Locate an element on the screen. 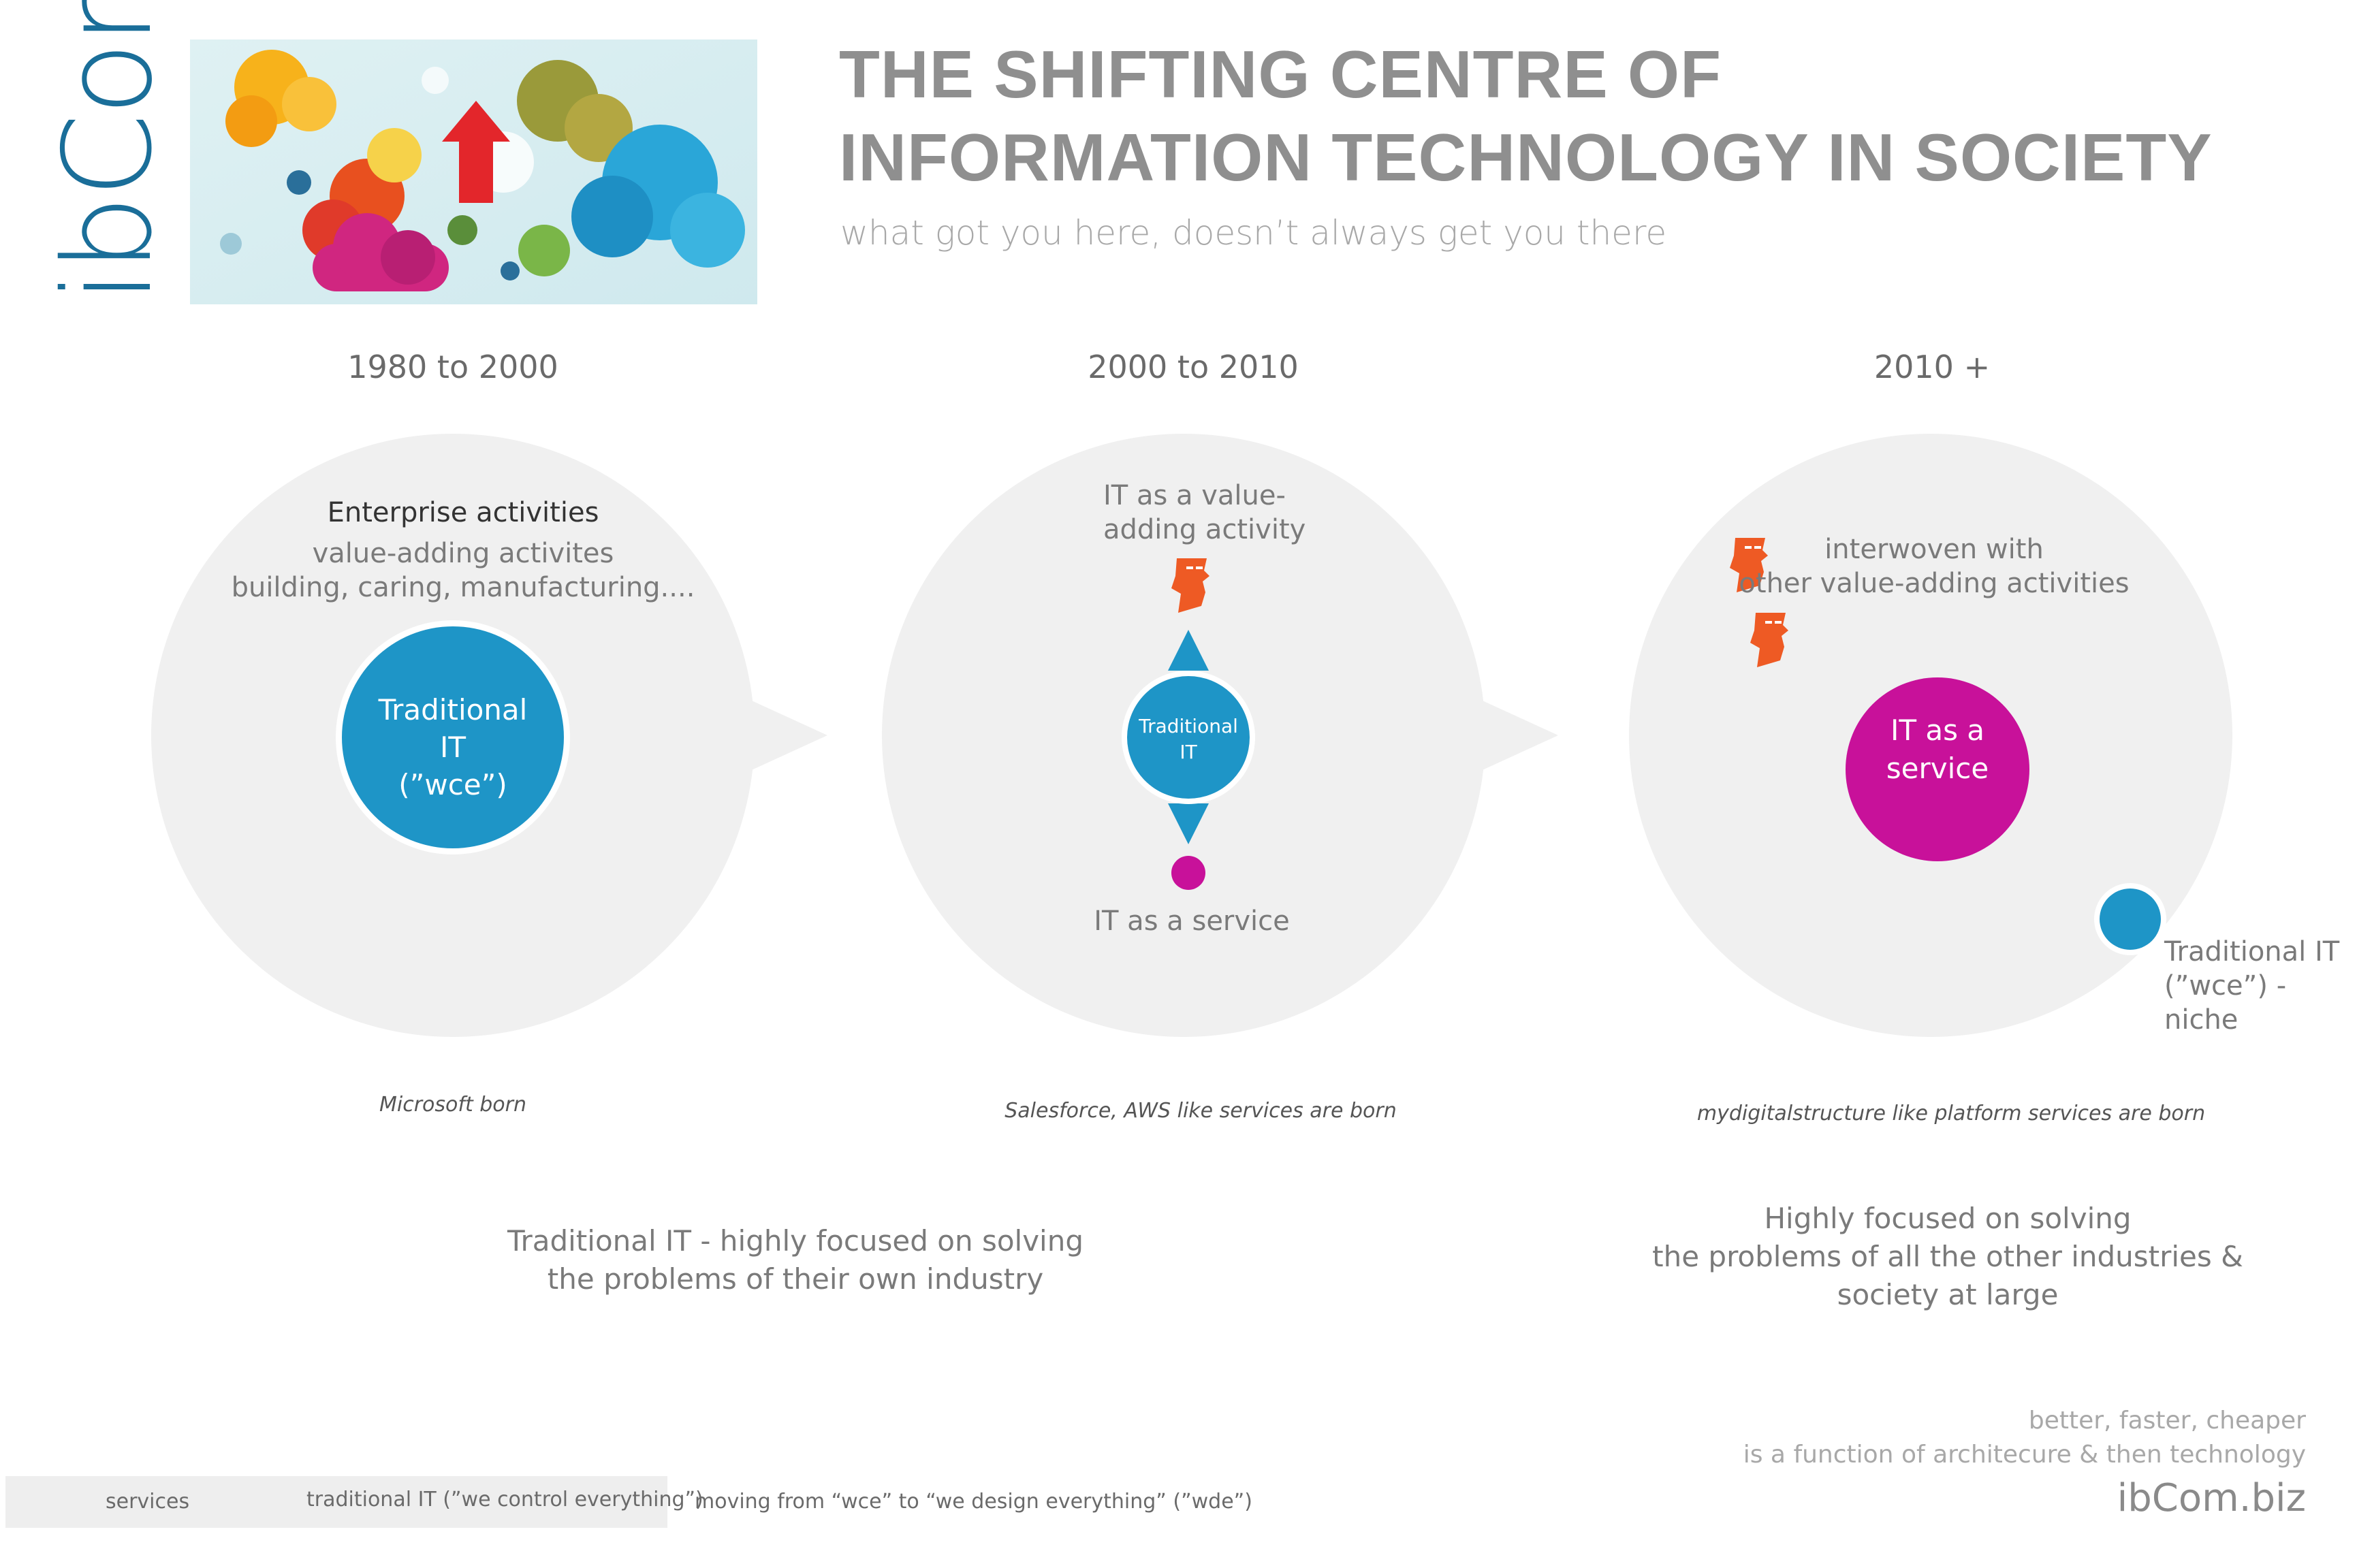  it-service-label-2: IT as a service is located at coordinates (1192, 921).